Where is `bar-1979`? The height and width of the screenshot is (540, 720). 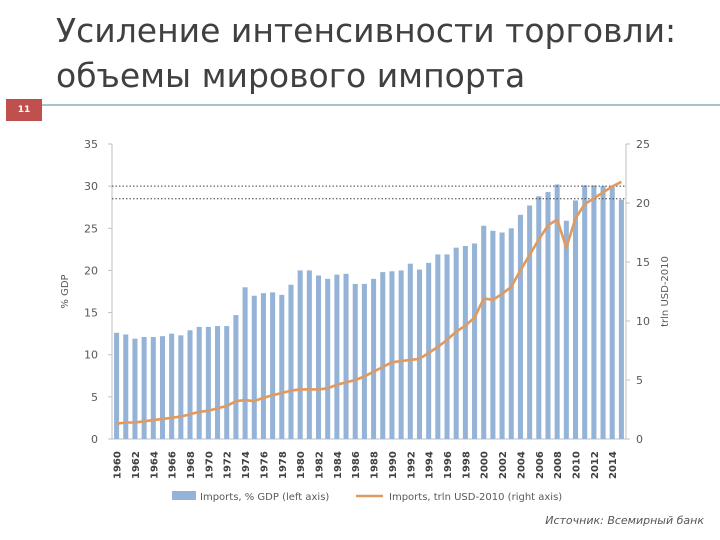 bar-1979 is located at coordinates (291, 361).